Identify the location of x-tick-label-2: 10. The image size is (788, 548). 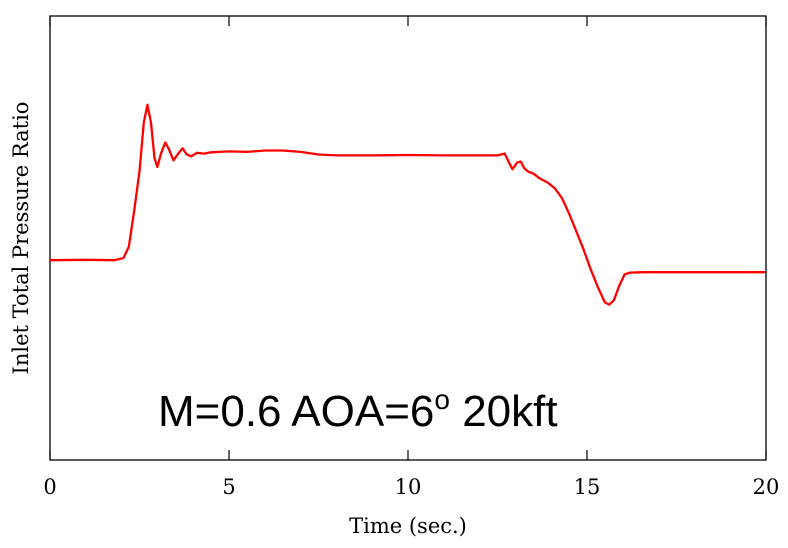
(408, 487).